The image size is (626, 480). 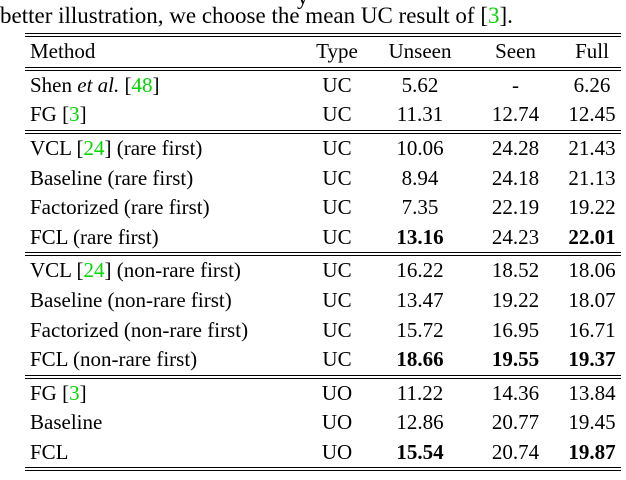 I want to click on full-value-cell: 19.37, so click(x=592, y=359).